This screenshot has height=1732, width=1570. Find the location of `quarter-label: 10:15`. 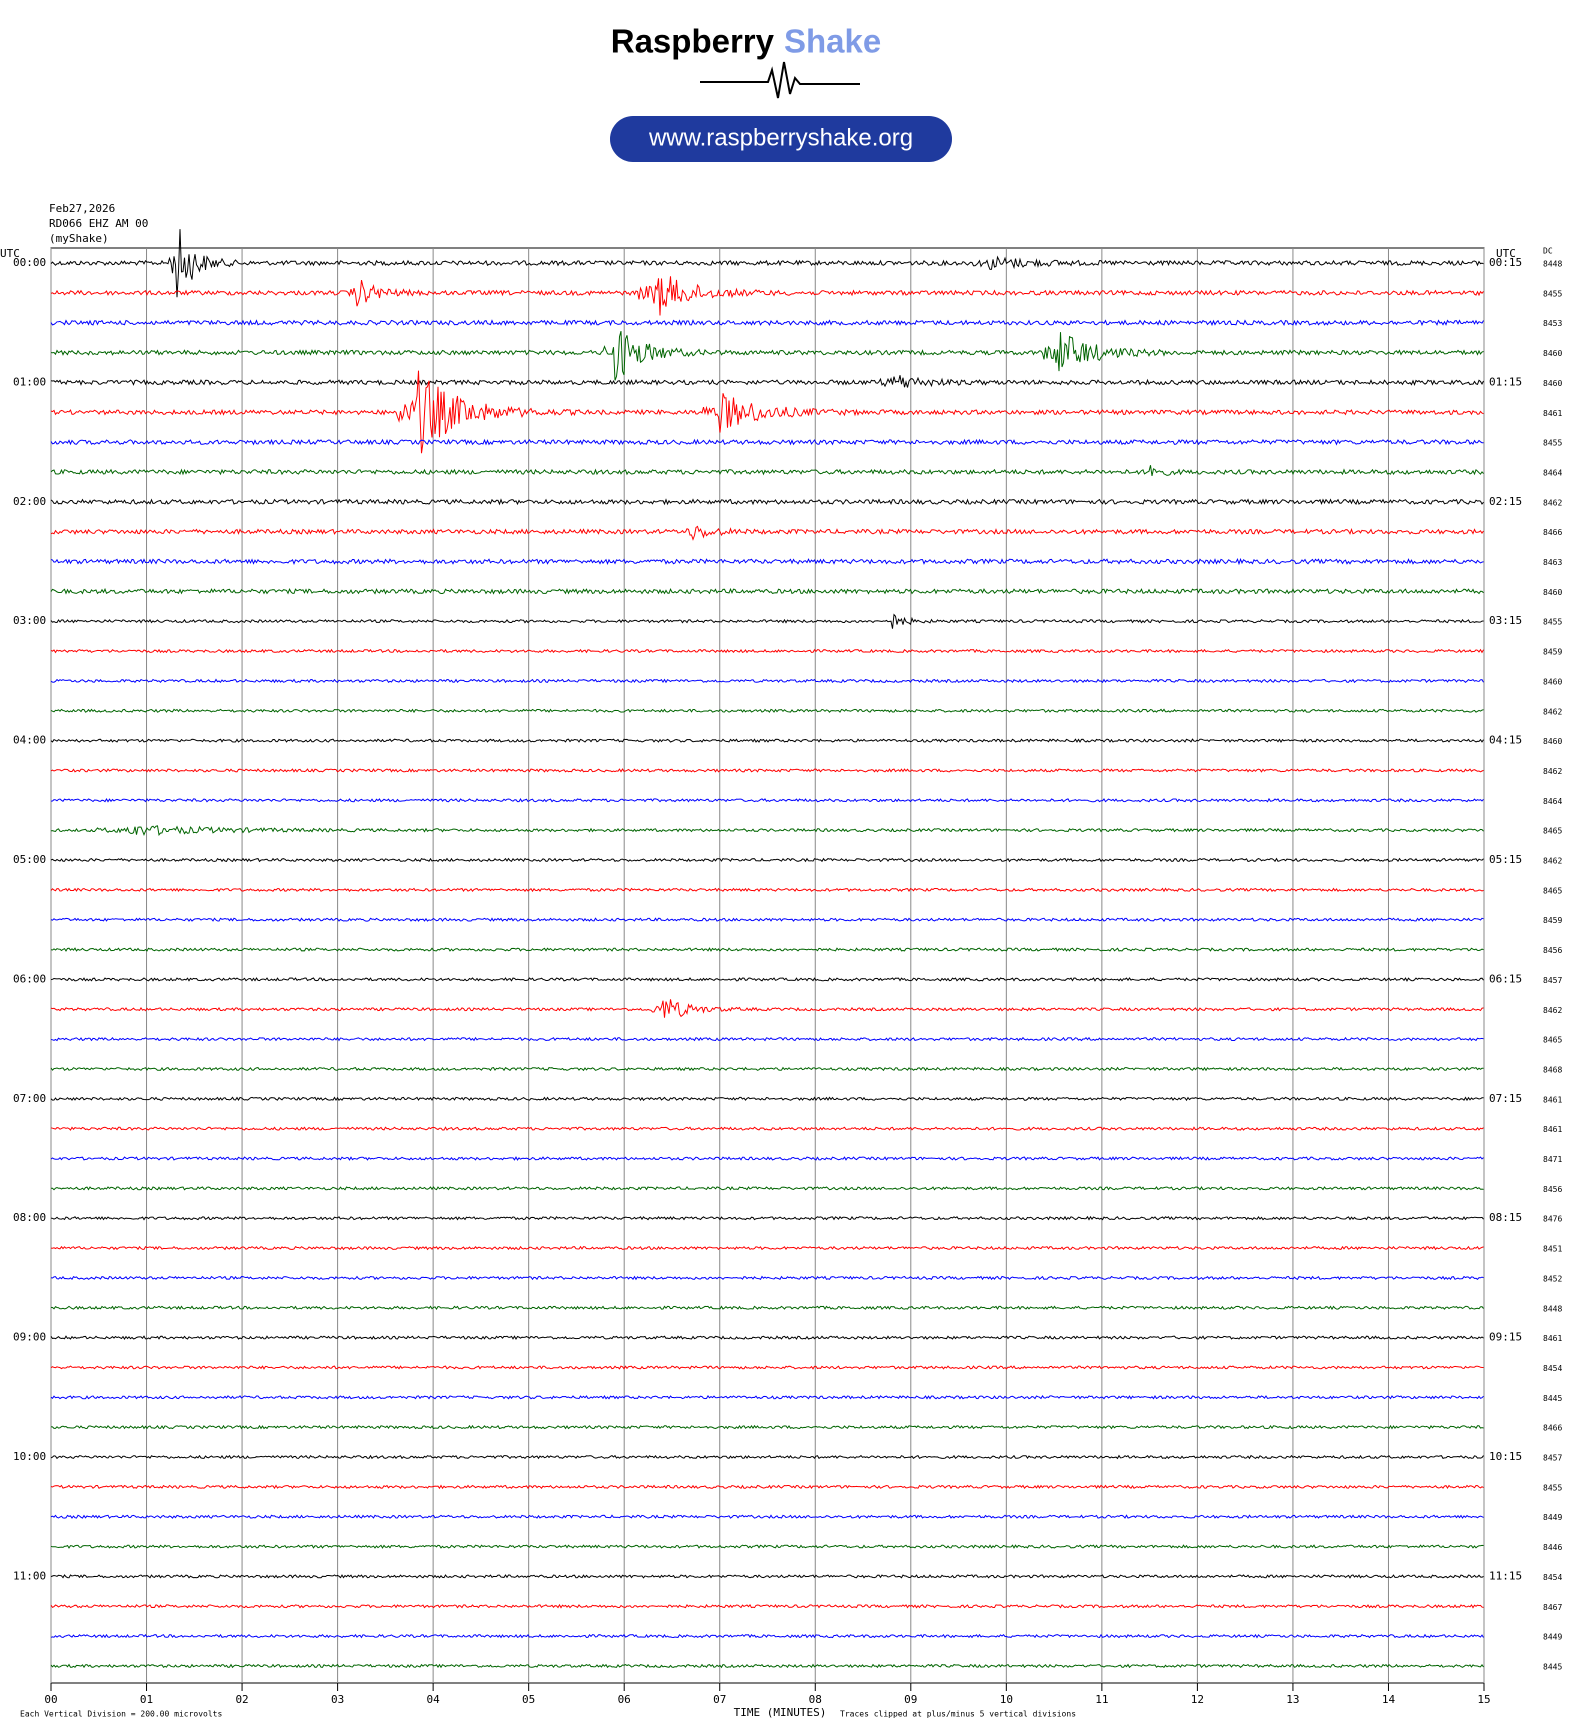

quarter-label: 10:15 is located at coordinates (1505, 1456).